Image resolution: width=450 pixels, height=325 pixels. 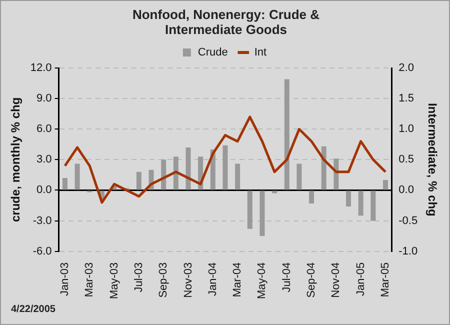 I want to click on y-tick-label: 0.0, so click(x=44, y=190).